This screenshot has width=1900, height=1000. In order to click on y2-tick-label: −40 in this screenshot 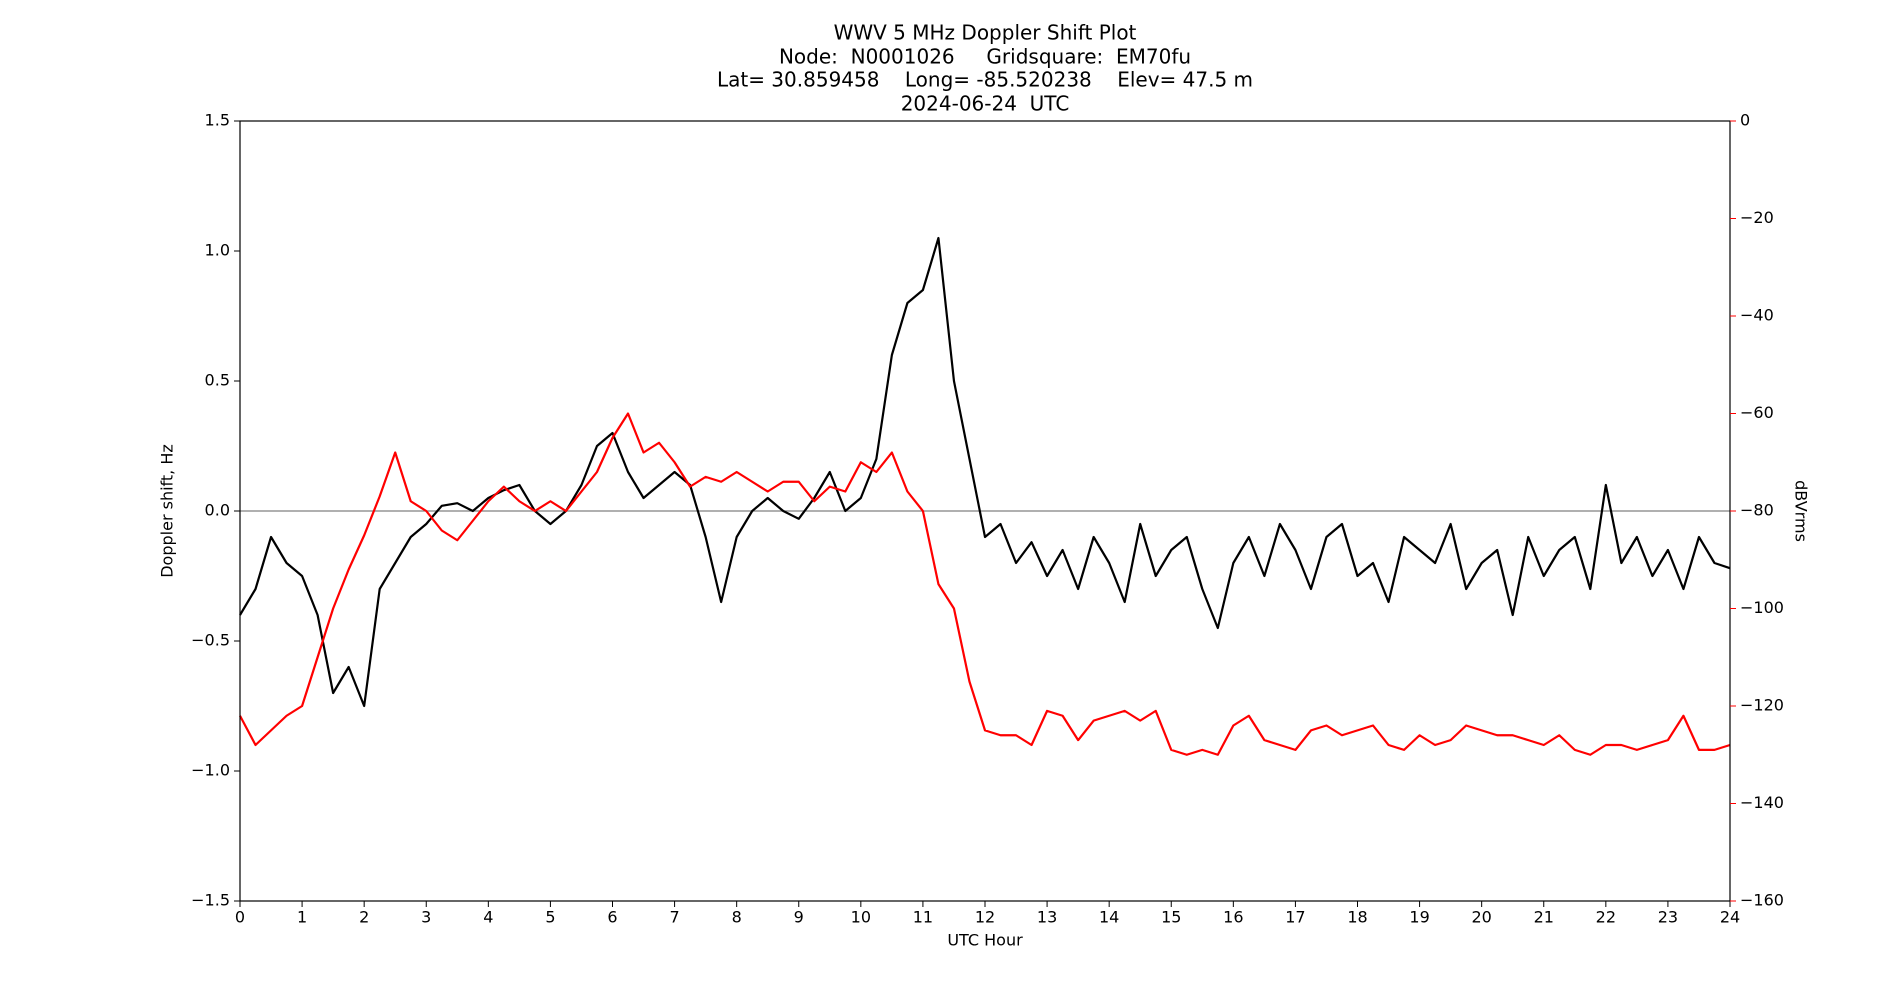, I will do `click(1757, 315)`.